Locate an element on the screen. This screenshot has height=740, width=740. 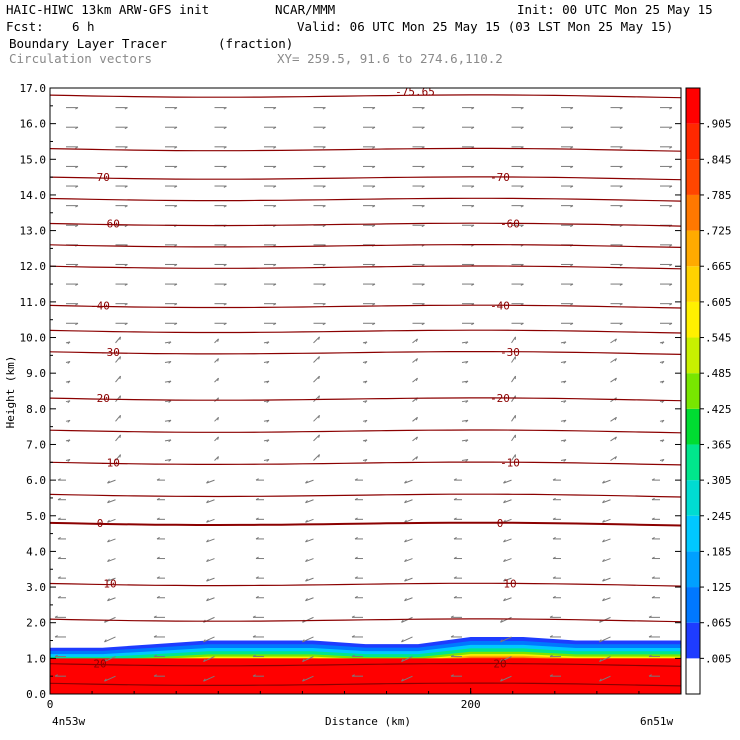
contour-label: 10 is located at coordinates (109, 583).